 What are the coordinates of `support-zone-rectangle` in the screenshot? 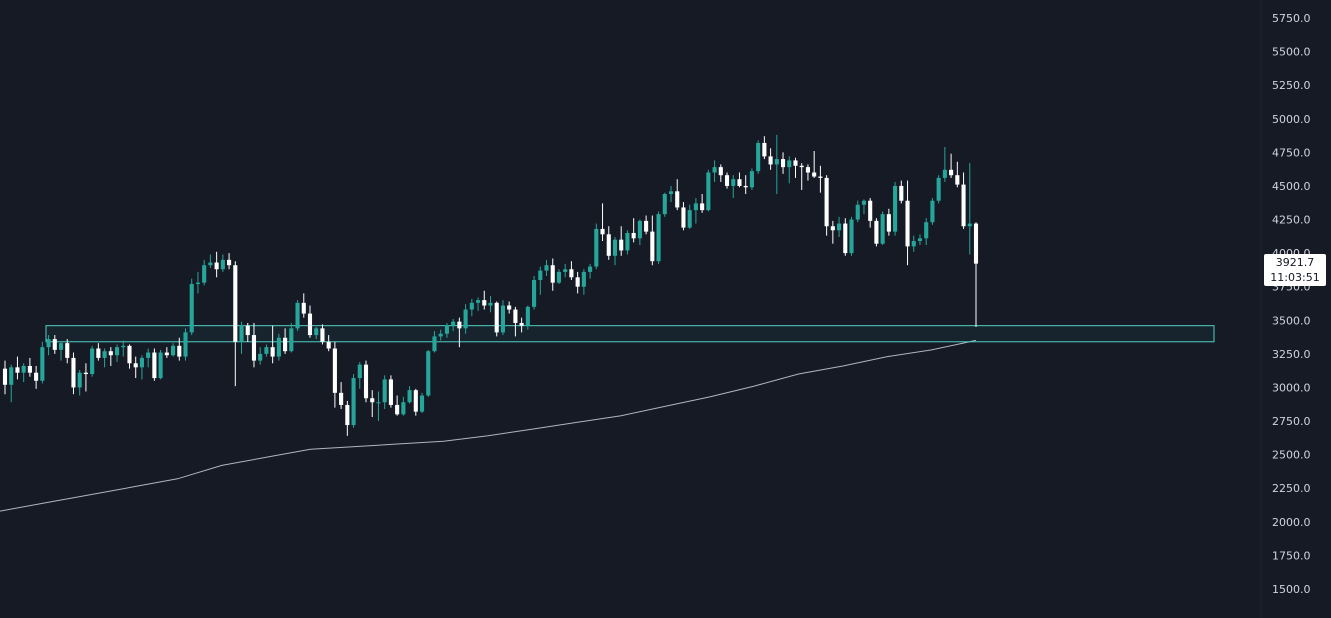 It's located at (630, 334).